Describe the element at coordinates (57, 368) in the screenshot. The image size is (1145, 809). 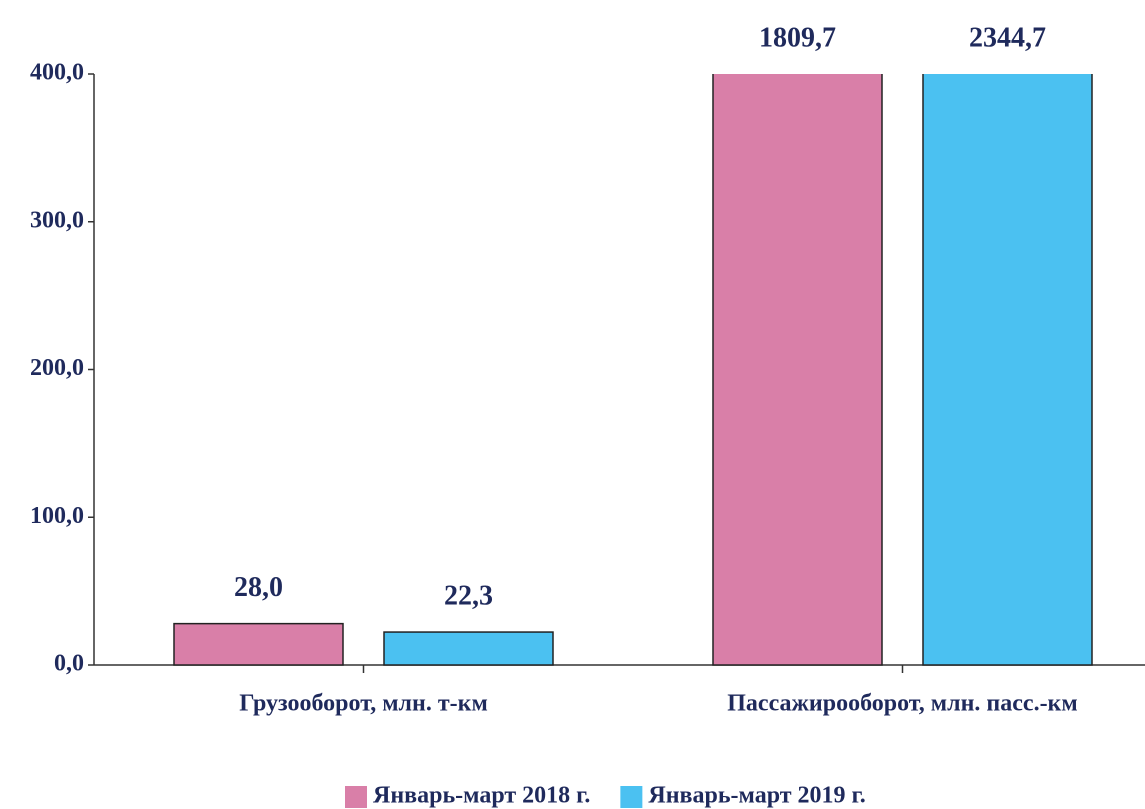
I see `y-tick-label: 200,0` at that location.